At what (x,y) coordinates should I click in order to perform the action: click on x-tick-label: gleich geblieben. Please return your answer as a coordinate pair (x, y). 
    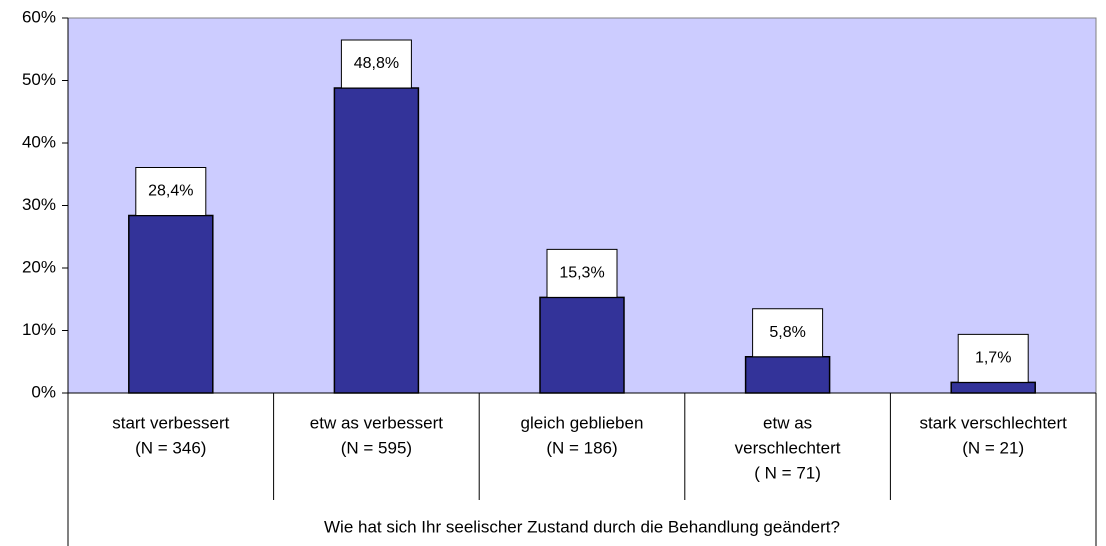
    Looking at the image, I should click on (582, 422).